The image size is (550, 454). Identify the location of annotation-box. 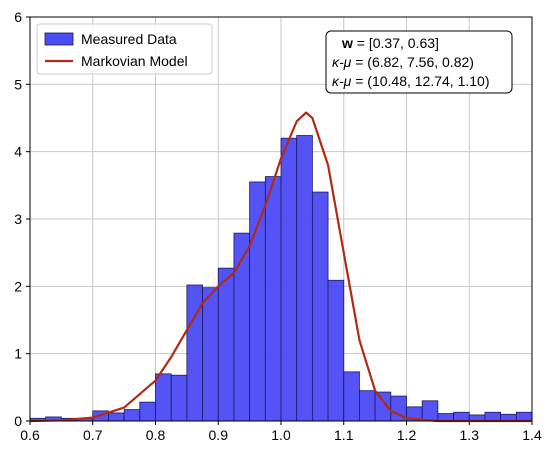
(419, 62).